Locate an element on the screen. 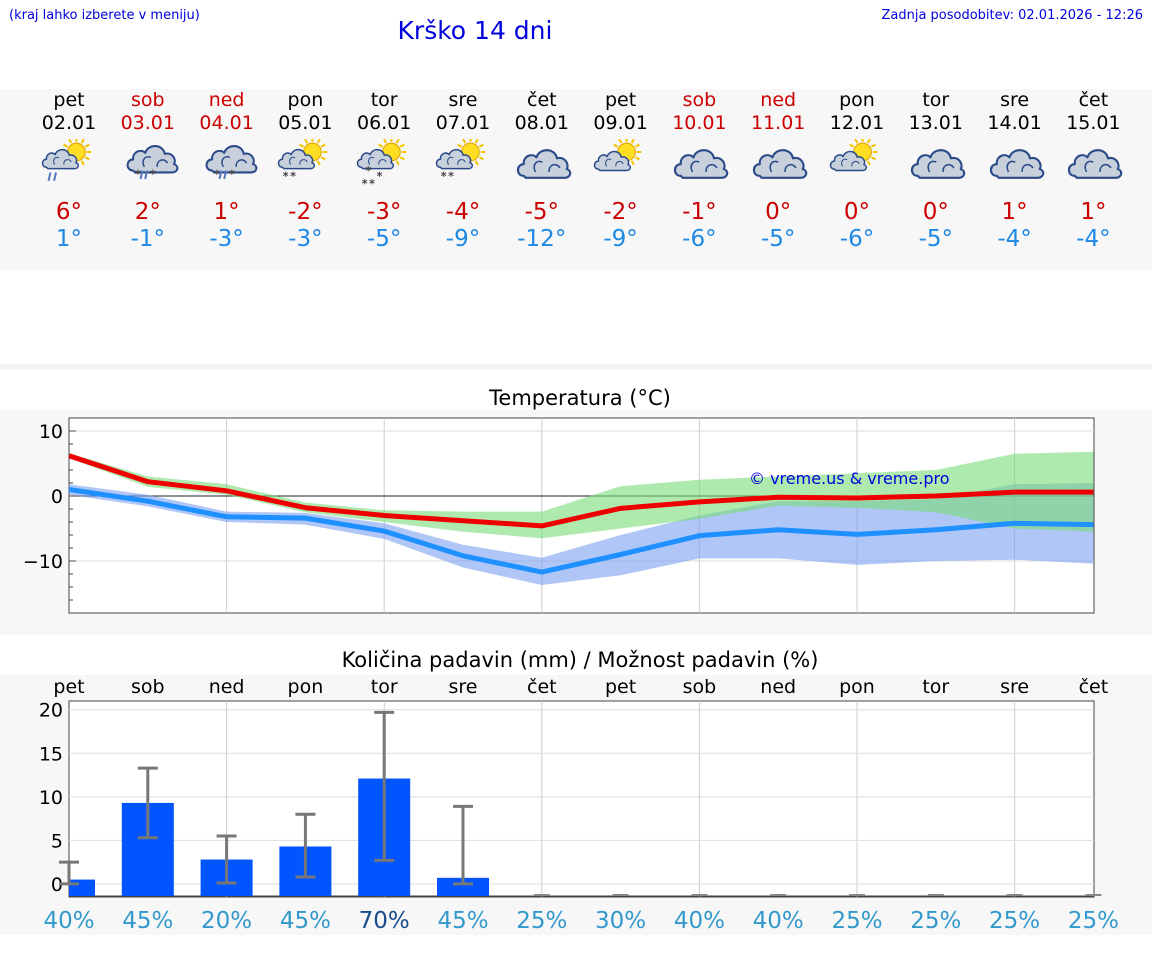  day-forecast: pon 05.01 * * -2° -3° is located at coordinates (305, 174).